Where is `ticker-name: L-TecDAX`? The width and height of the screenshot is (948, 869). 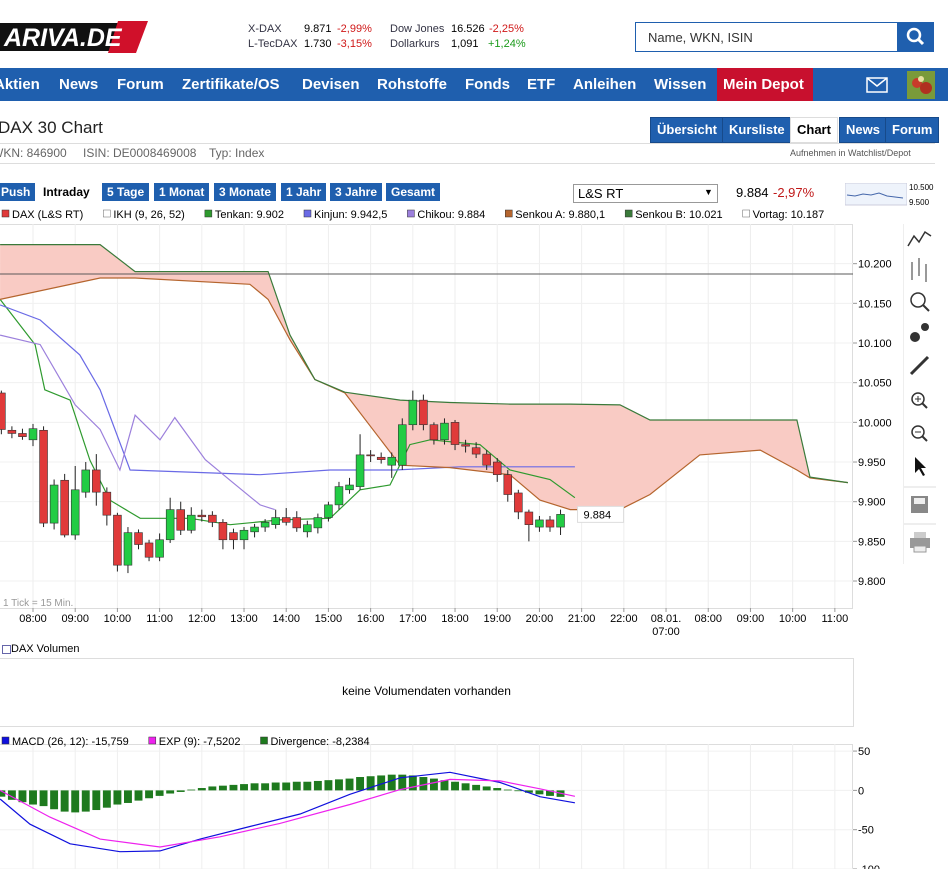 ticker-name: L-TecDAX is located at coordinates (273, 44).